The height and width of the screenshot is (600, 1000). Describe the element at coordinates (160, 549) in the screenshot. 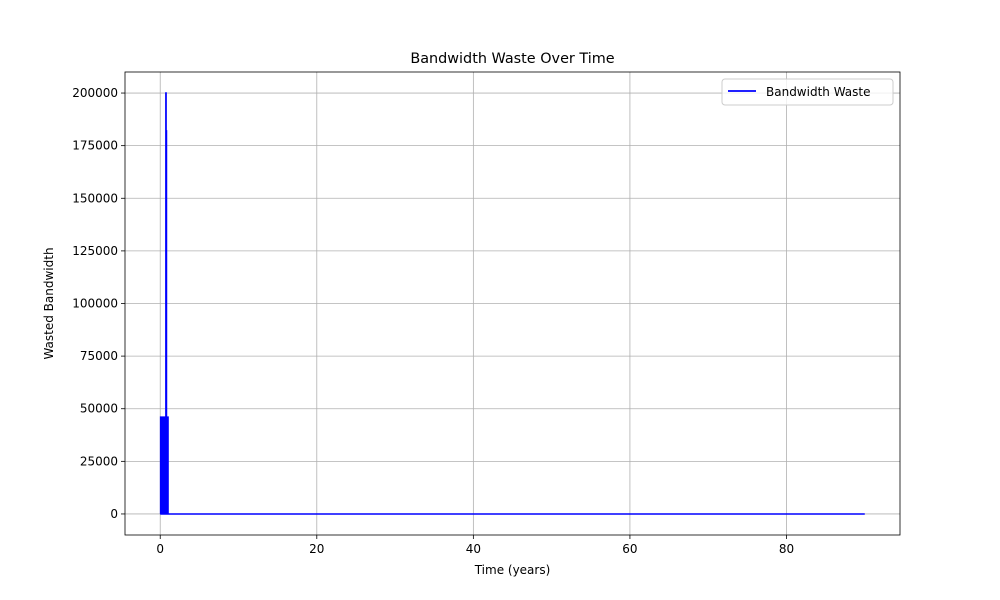

I see `x-tick-label: 0` at that location.